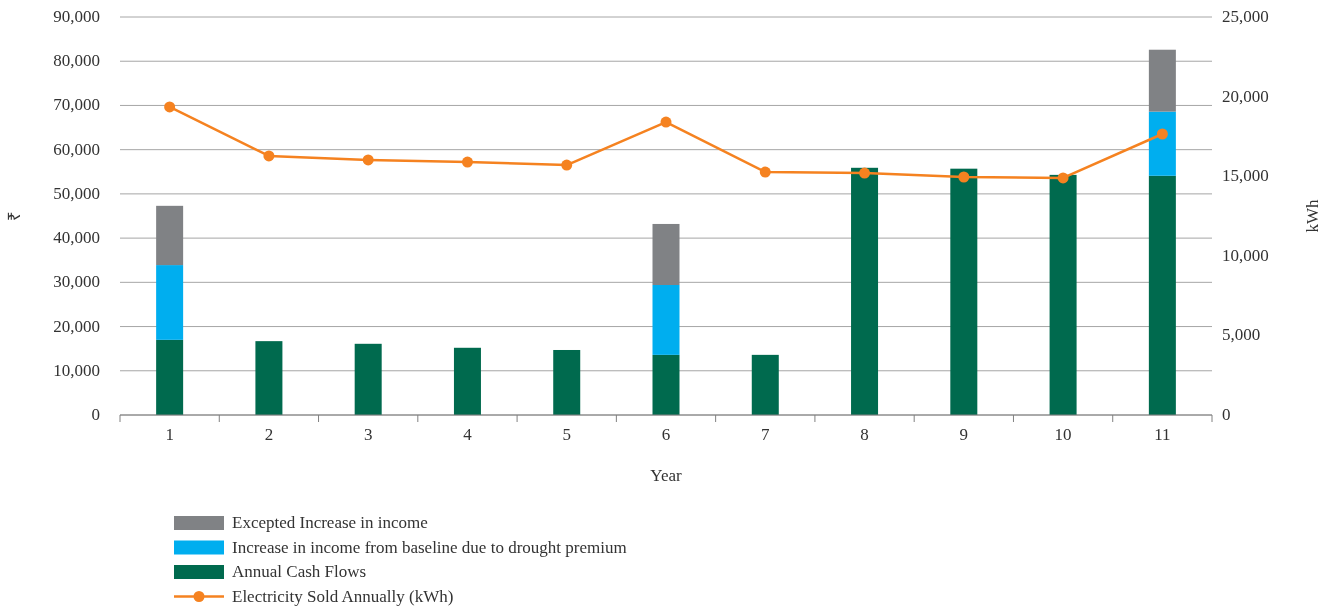 The image size is (1331, 613). What do you see at coordinates (76, 238) in the screenshot?
I see `y-tick-label: 40,000` at bounding box center [76, 238].